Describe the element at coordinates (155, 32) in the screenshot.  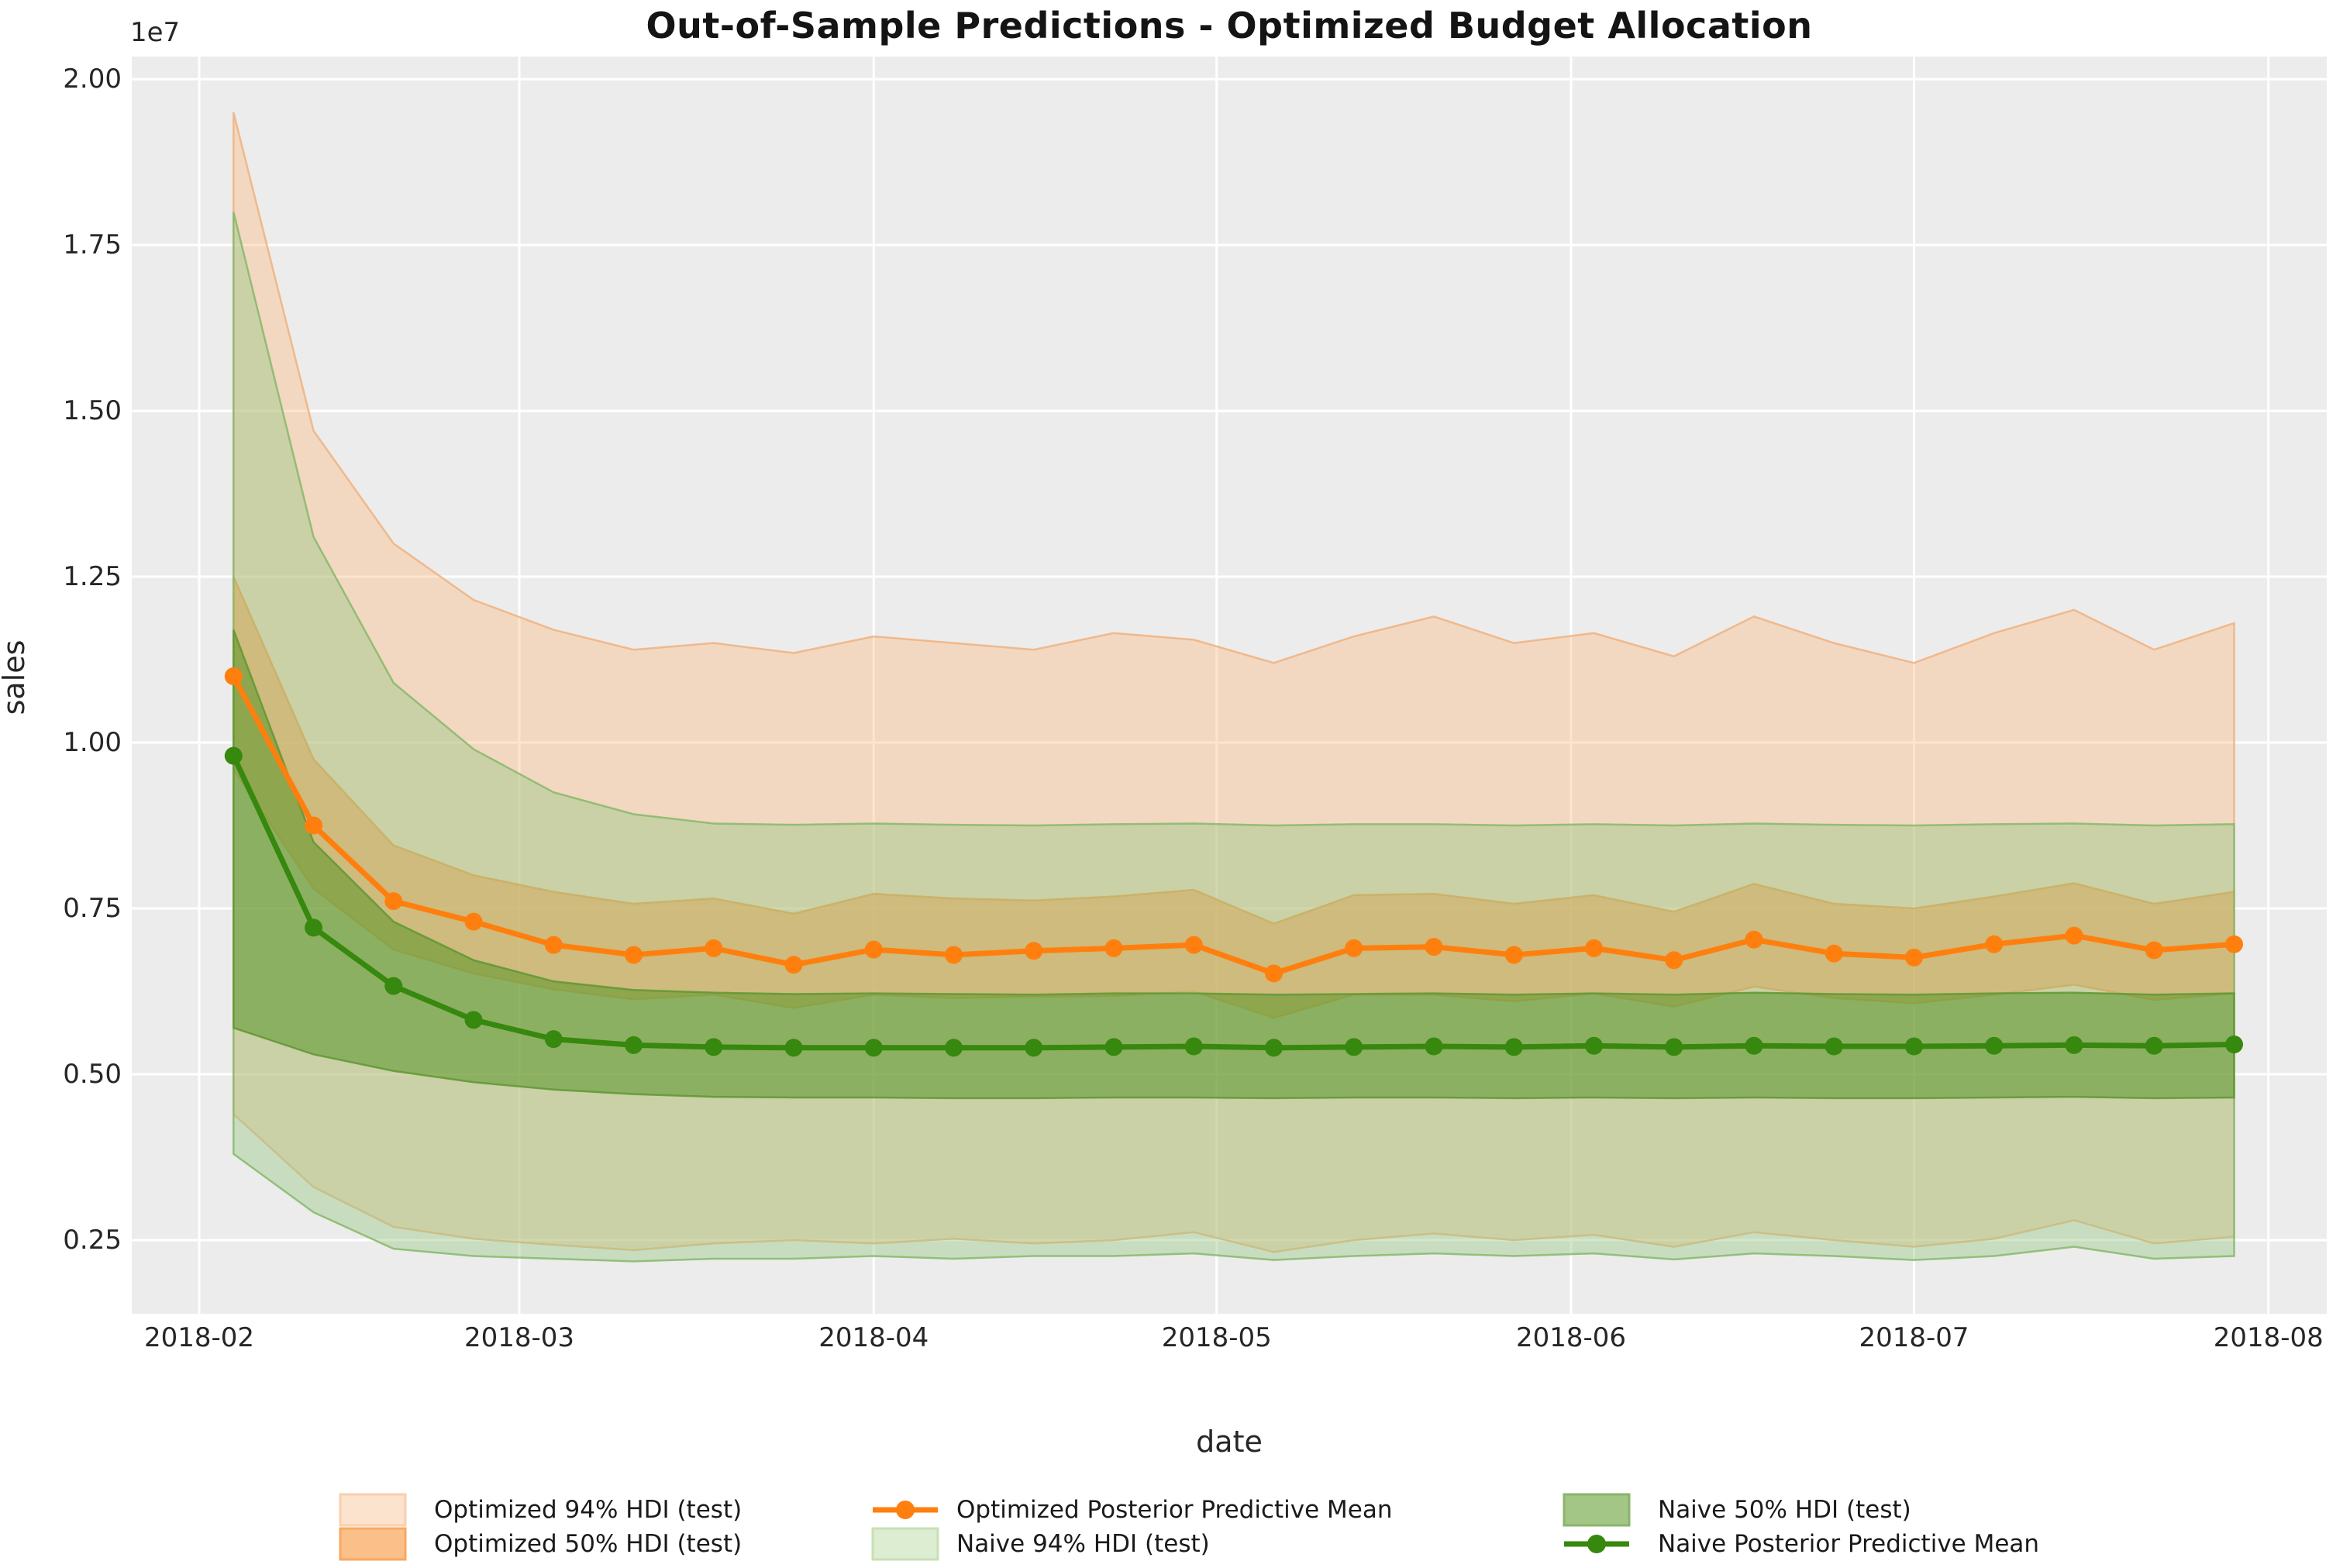
I see `y-axis-offset-label: 1e7` at that location.